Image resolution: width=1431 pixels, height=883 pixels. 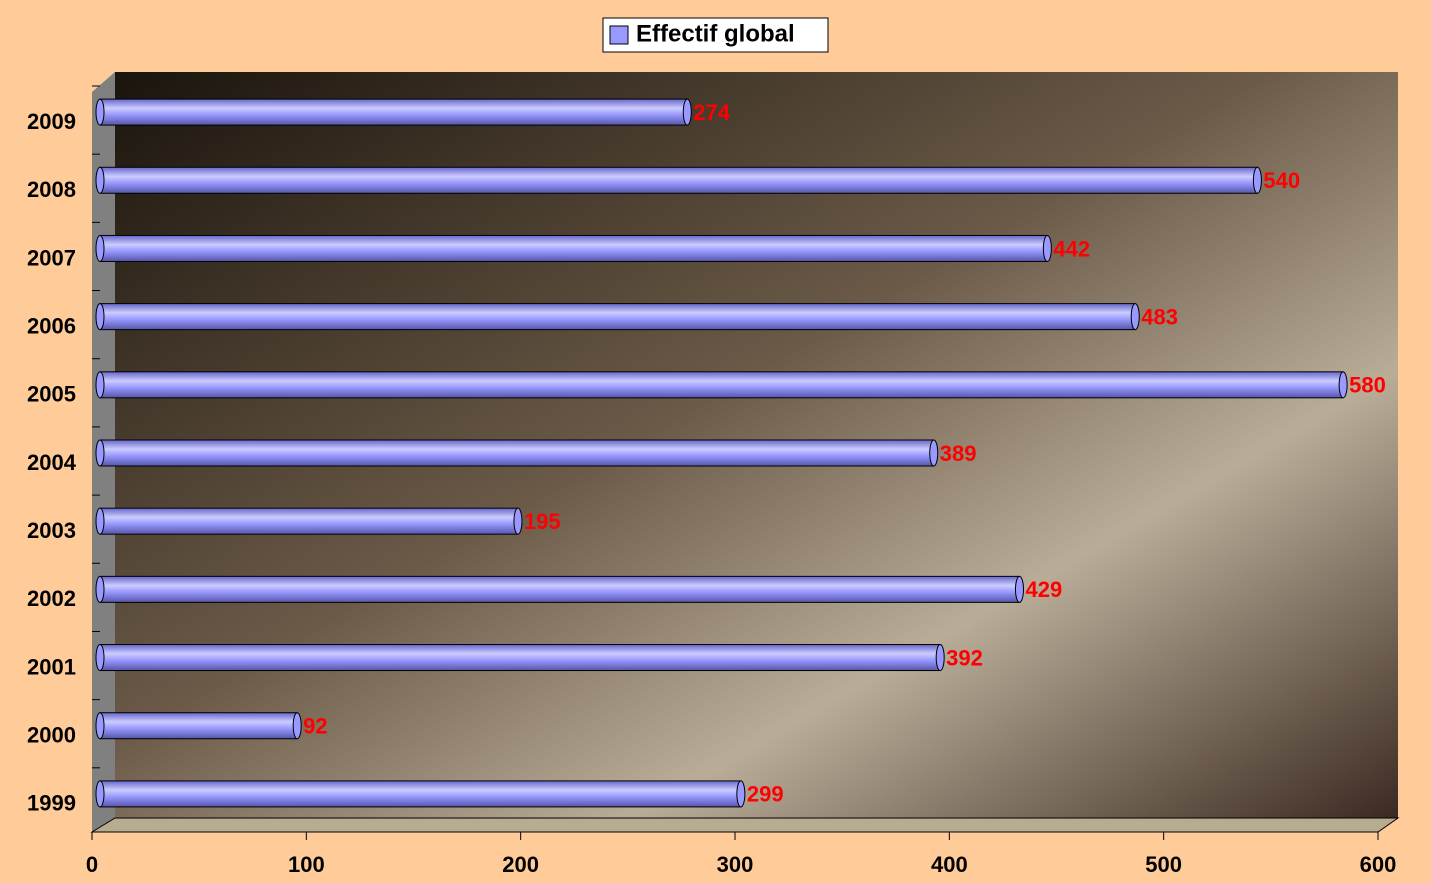 I want to click on y-tick-label: 2008, so click(x=51, y=189).